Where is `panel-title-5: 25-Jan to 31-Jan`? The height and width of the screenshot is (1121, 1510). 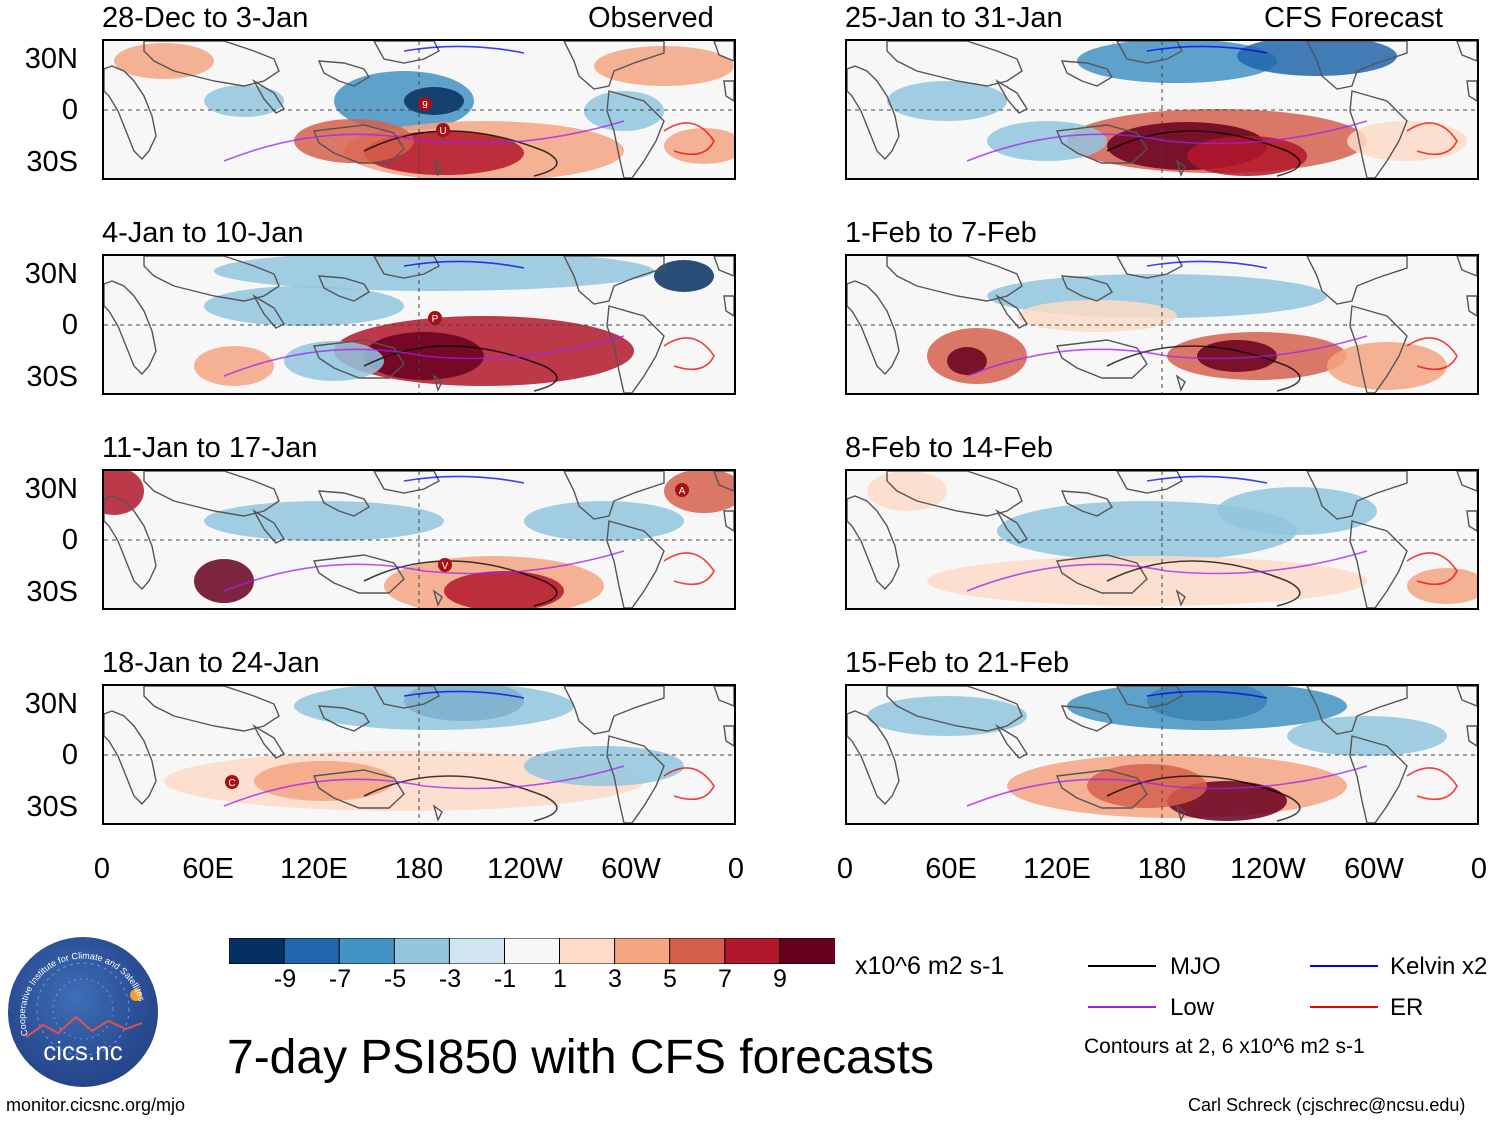
panel-title-5: 25-Jan to 31-Jan is located at coordinates (954, 18).